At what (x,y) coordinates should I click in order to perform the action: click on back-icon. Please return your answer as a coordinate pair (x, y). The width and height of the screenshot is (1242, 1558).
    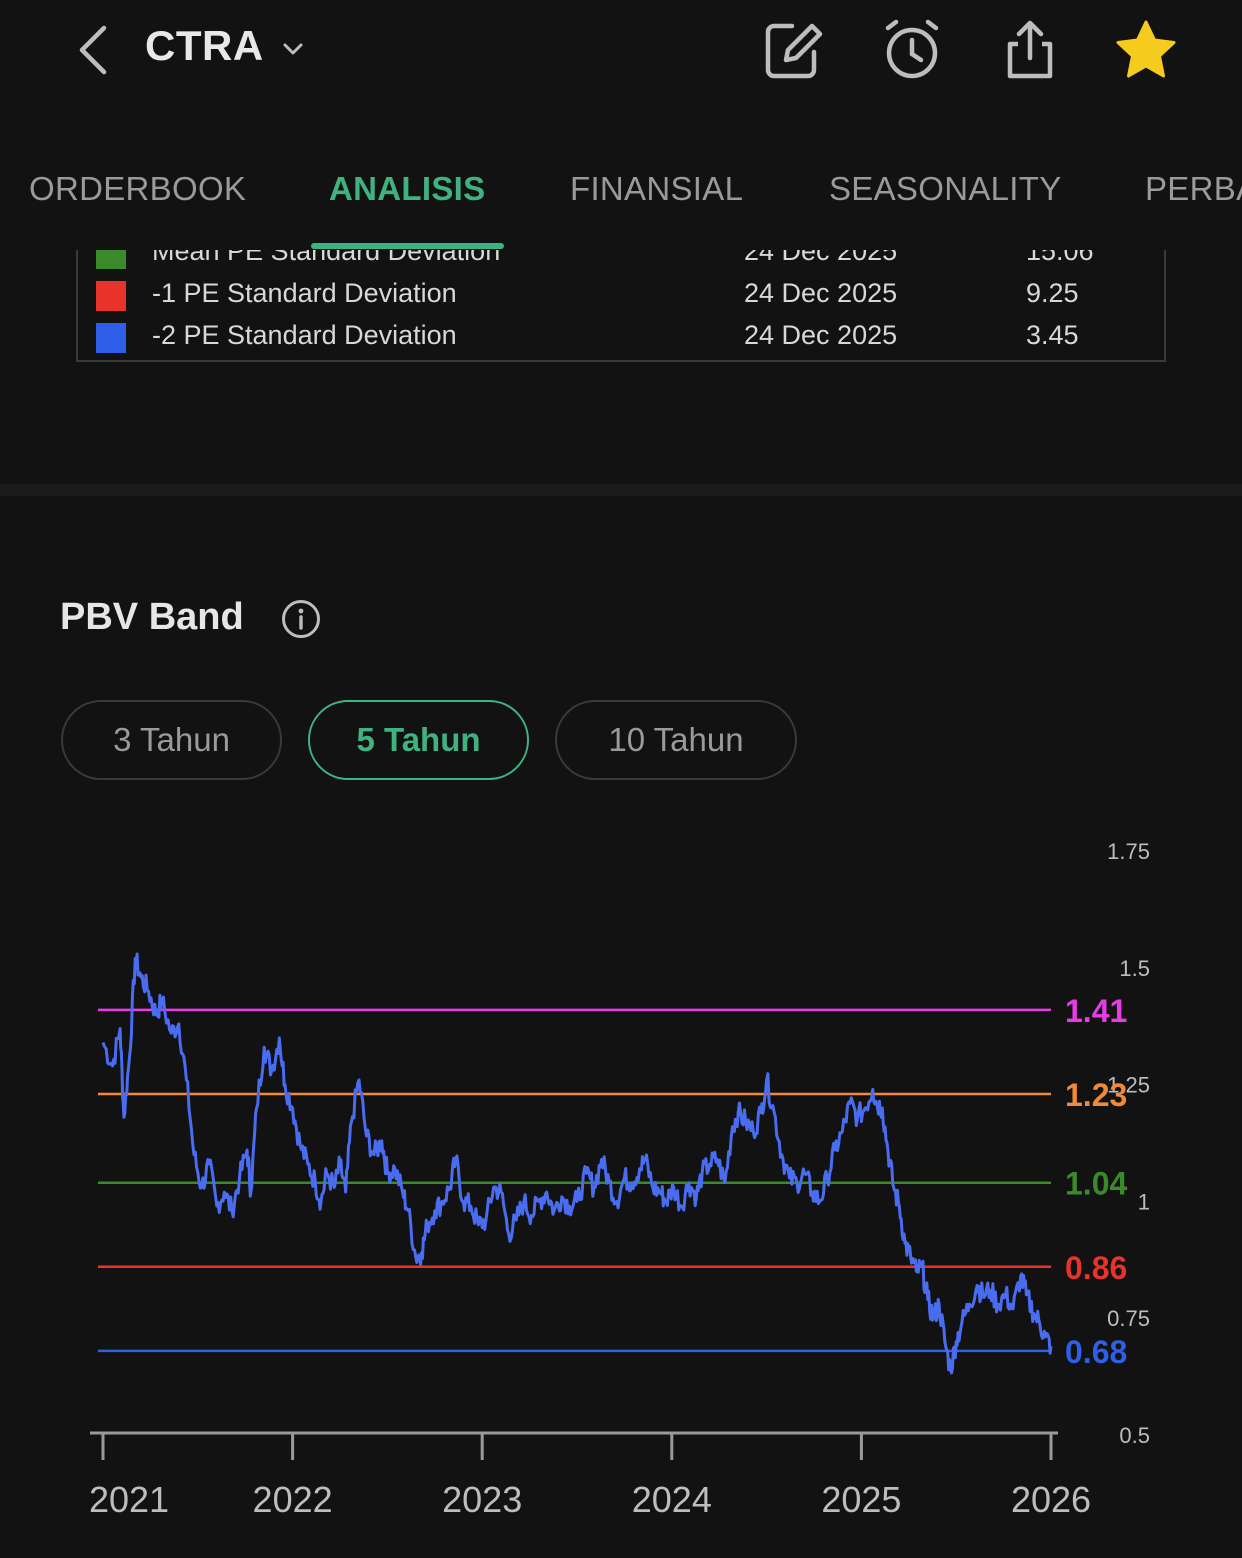
    Looking at the image, I should click on (93, 50).